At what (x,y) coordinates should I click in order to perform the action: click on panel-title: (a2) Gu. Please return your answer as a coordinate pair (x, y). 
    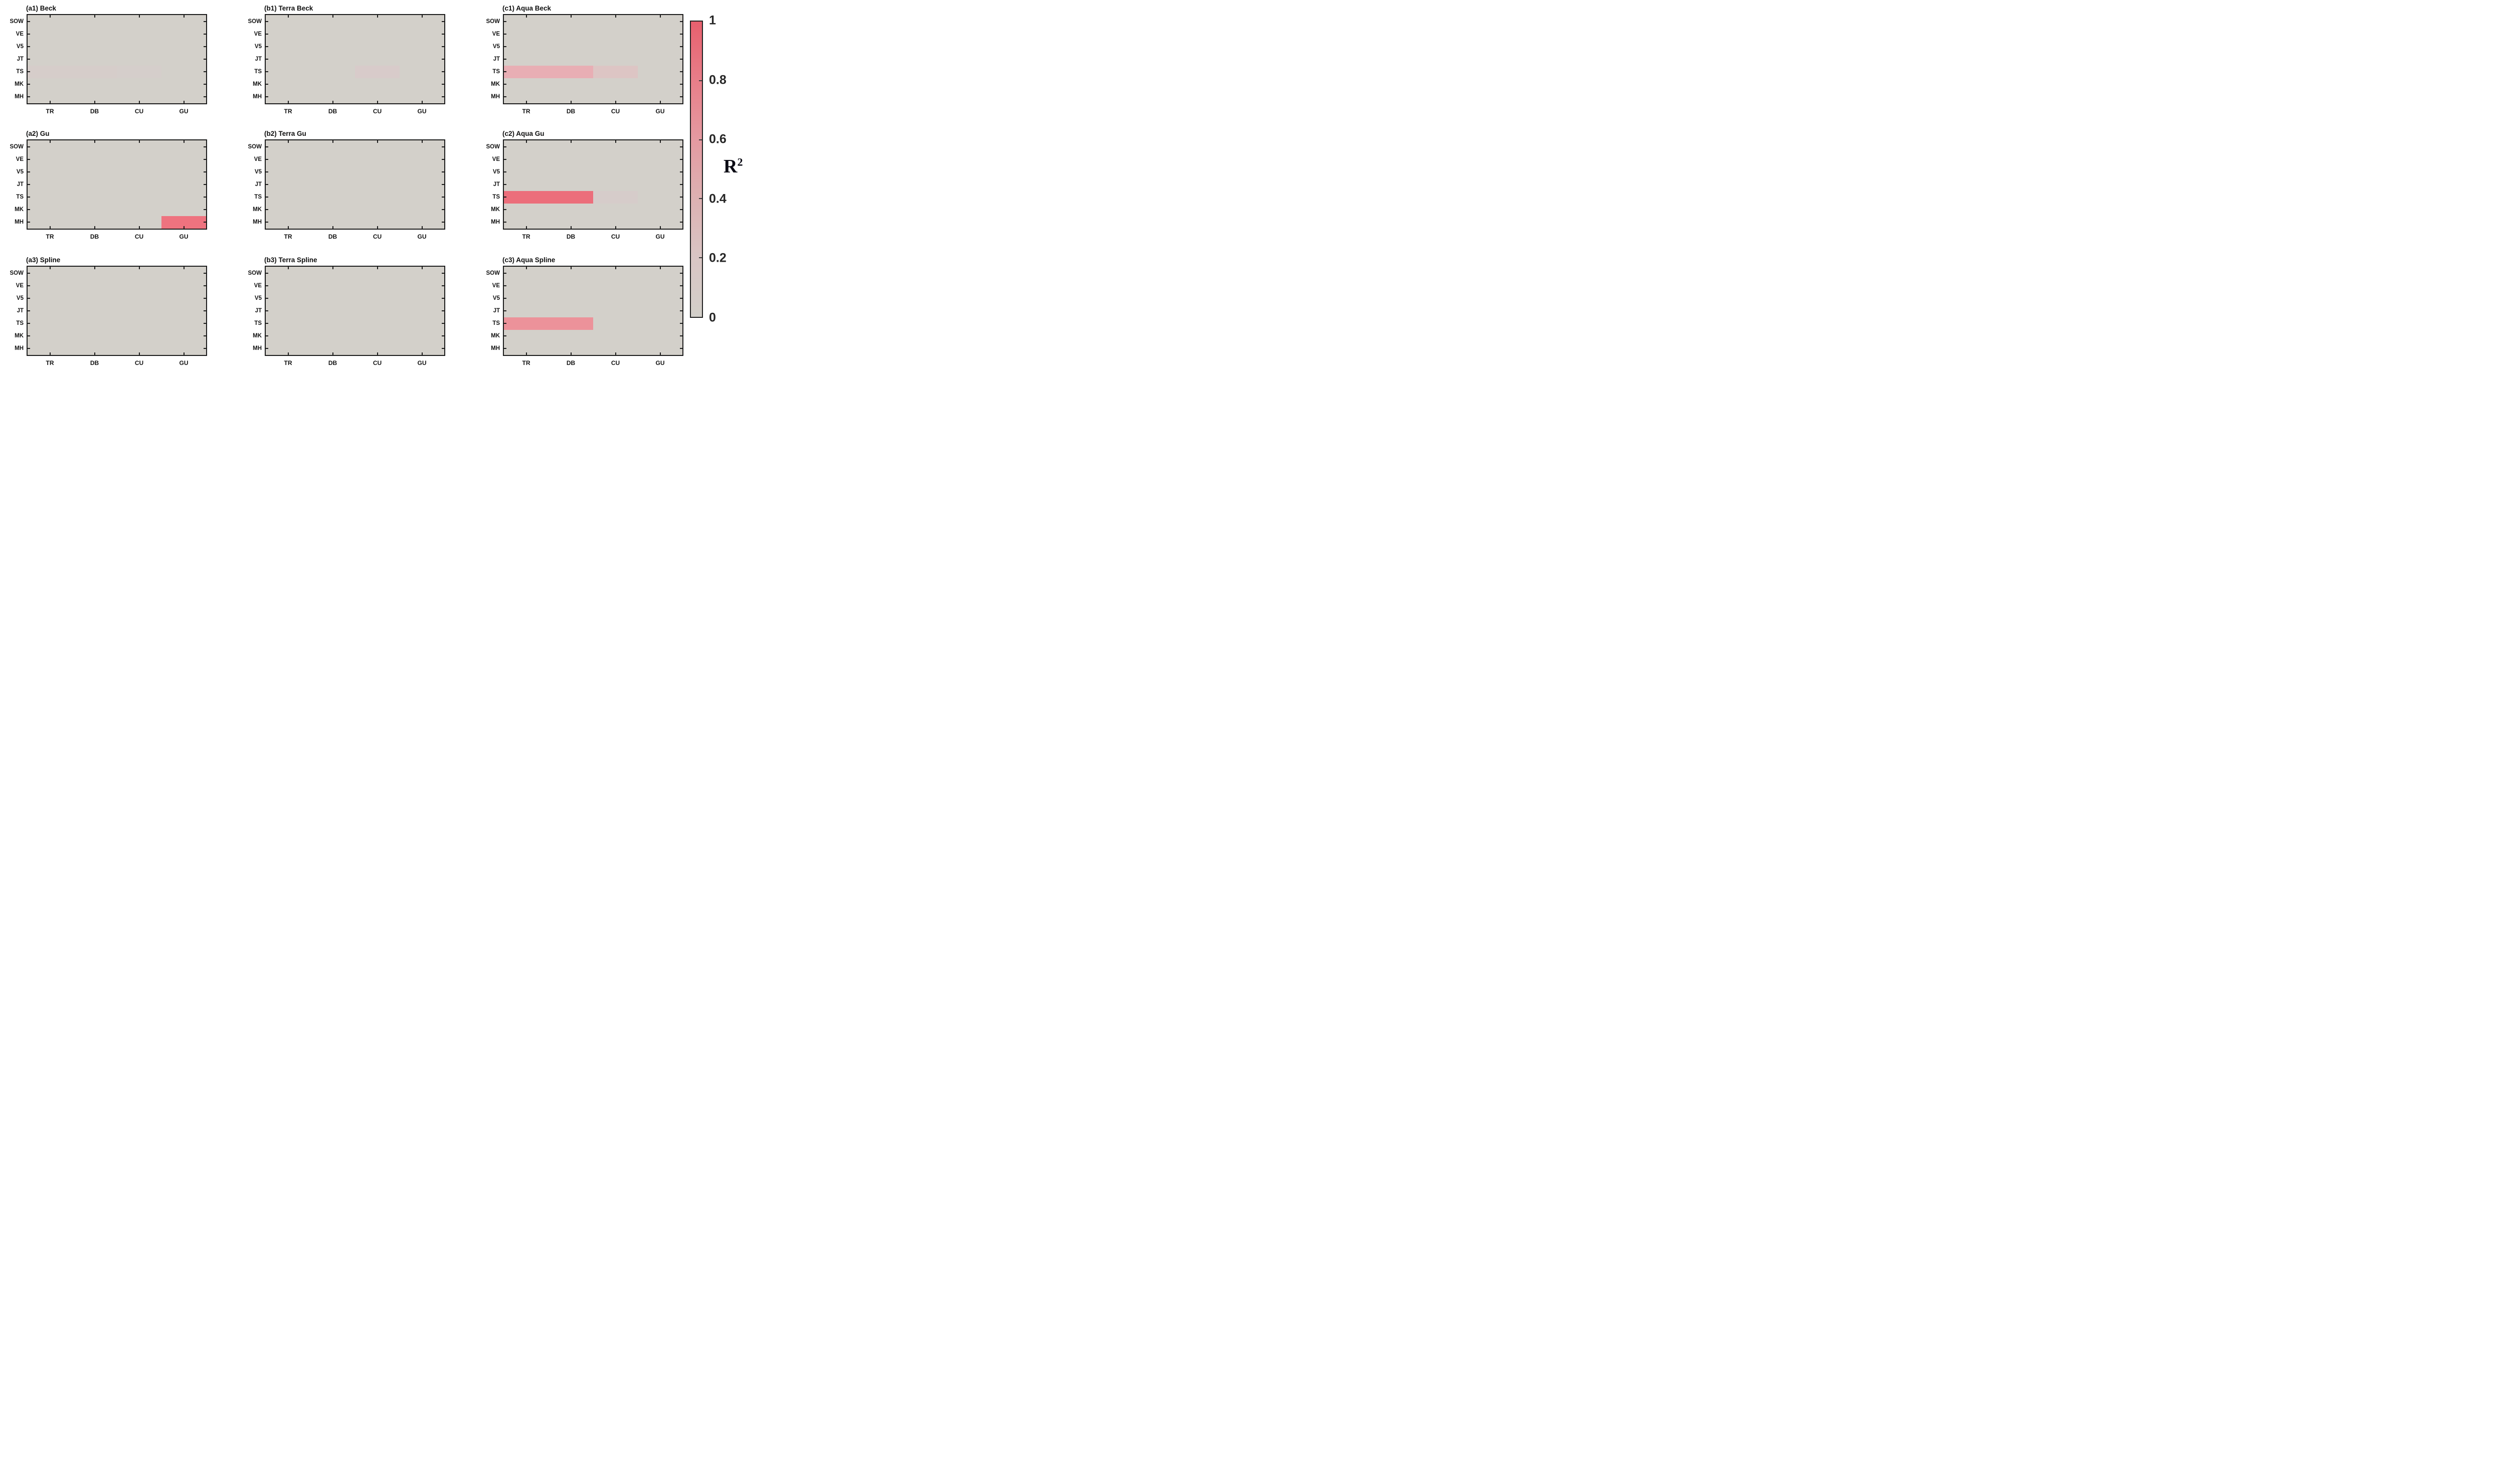
    Looking at the image, I should click on (38, 133).